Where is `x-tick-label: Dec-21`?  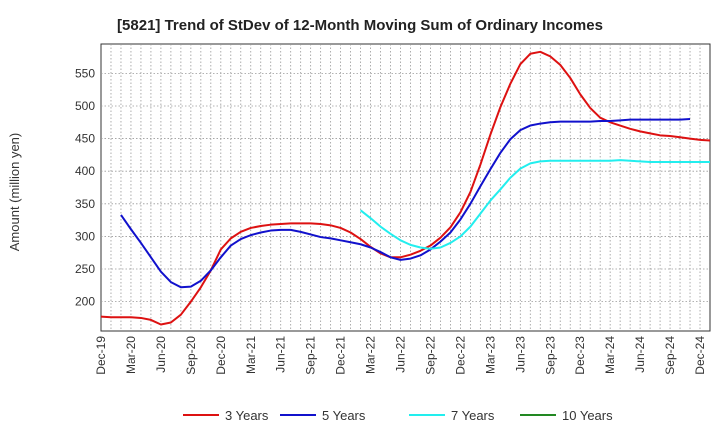
x-tick-label: Dec-21 is located at coordinates (341, 355).